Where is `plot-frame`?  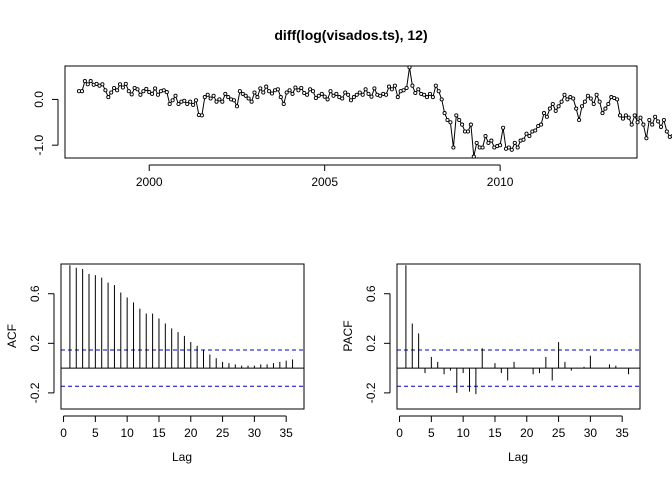
plot-frame is located at coordinates (518, 336).